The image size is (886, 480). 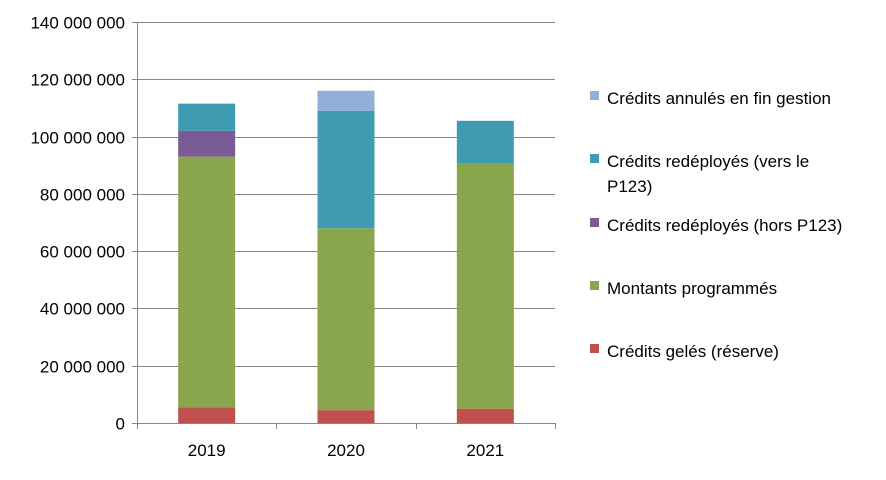 What do you see at coordinates (693, 351) in the screenshot?
I see `legend-label: Crédits gelés (réserve)` at bounding box center [693, 351].